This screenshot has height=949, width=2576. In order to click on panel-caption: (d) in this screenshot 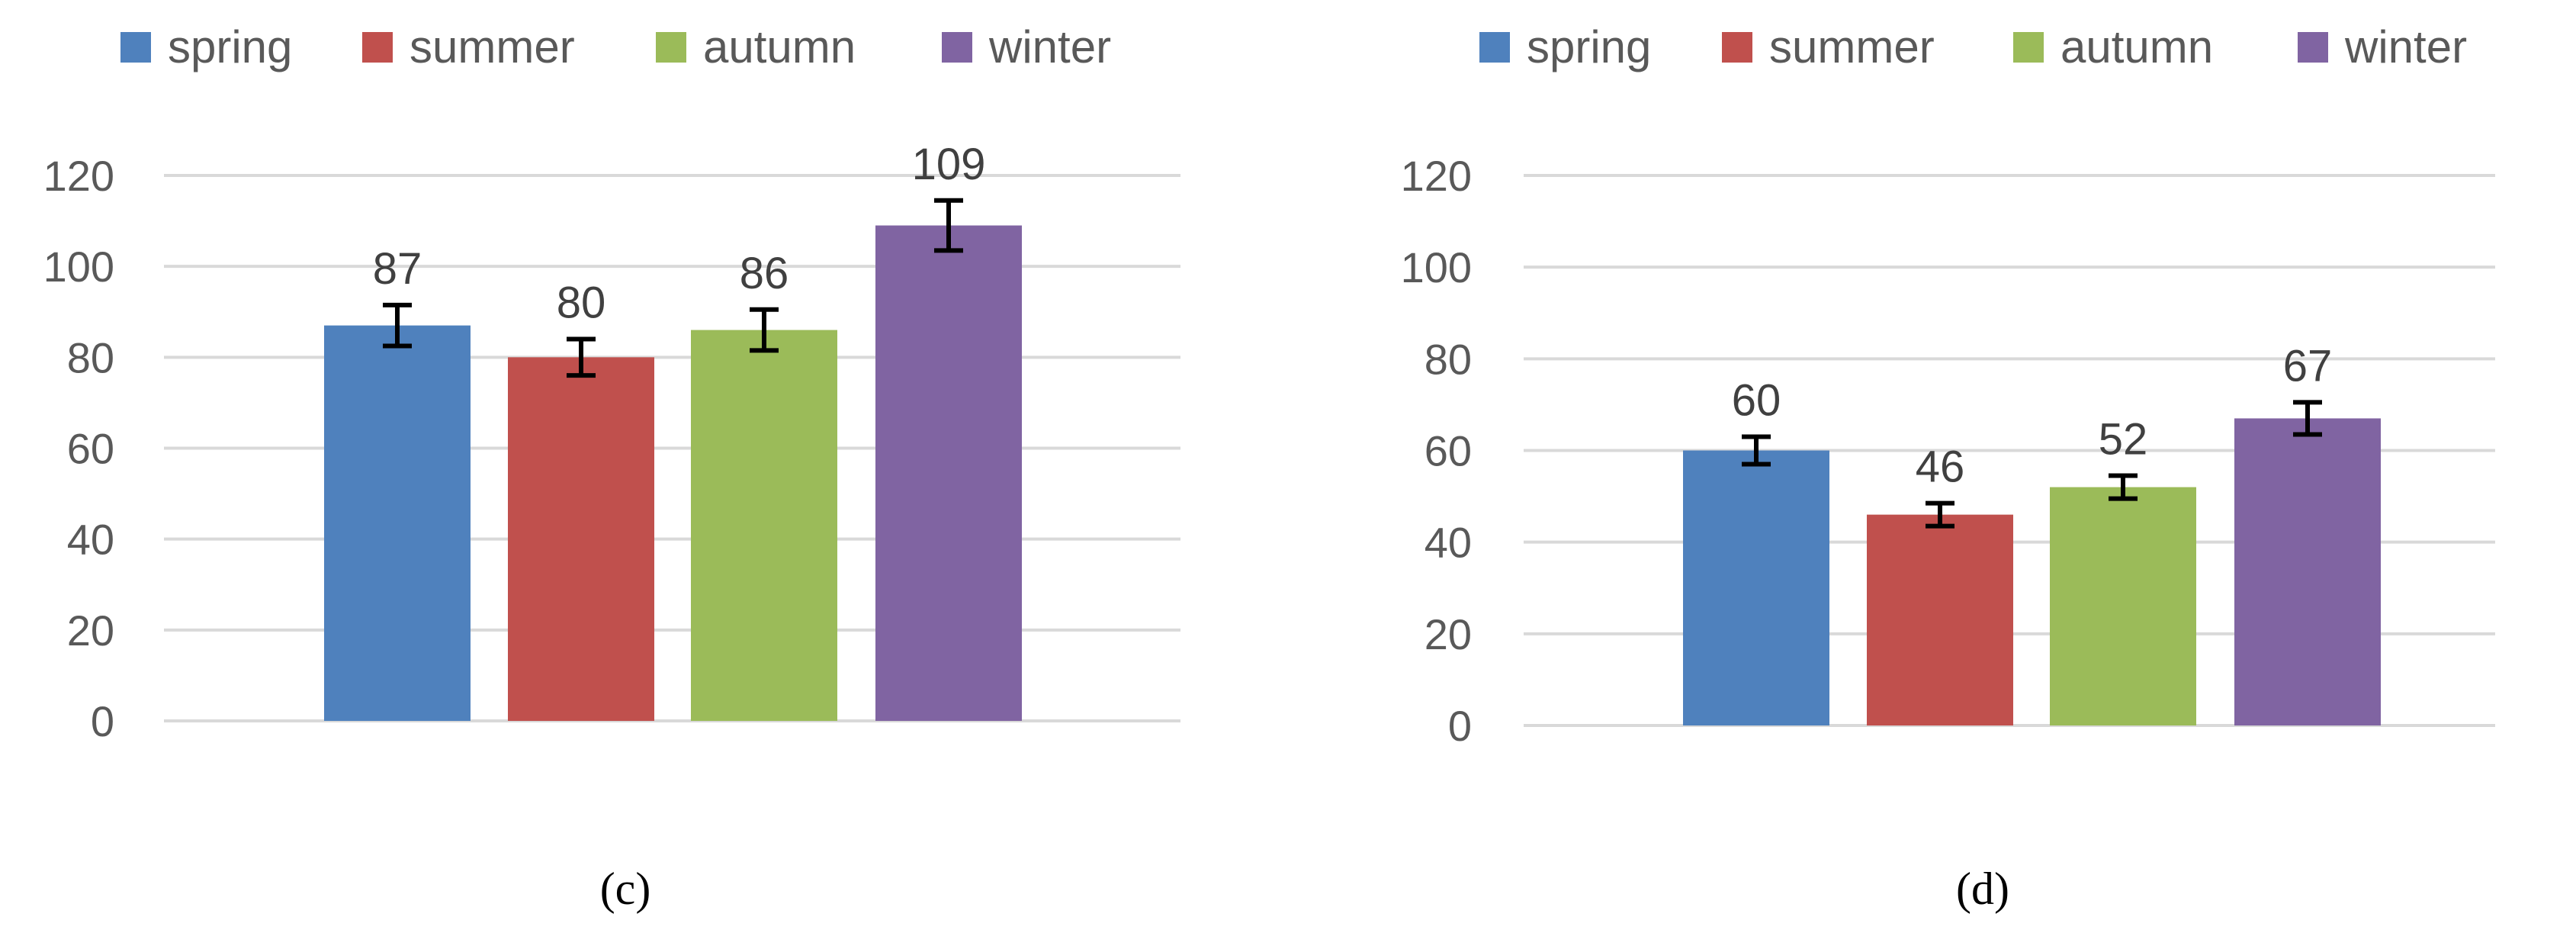, I will do `click(1983, 889)`.